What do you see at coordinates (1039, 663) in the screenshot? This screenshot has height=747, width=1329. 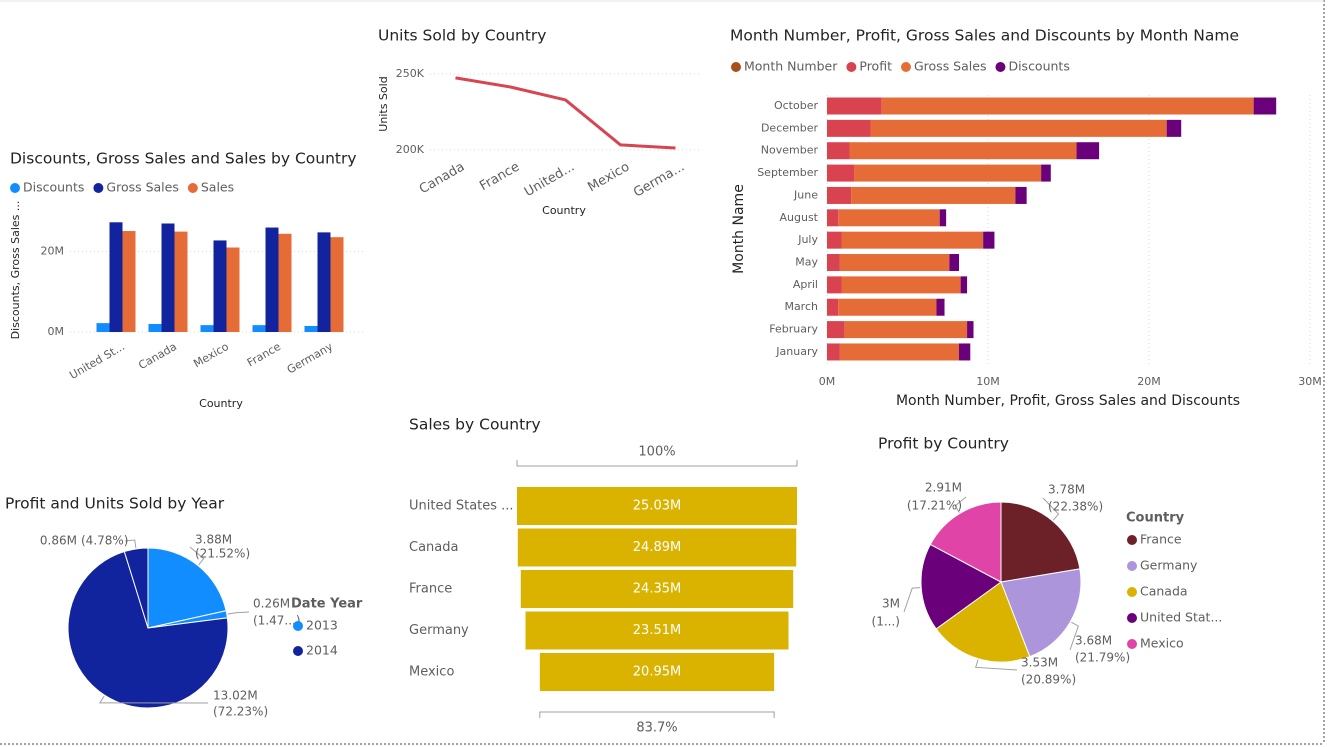 I see `data-label: 3.53M` at bounding box center [1039, 663].